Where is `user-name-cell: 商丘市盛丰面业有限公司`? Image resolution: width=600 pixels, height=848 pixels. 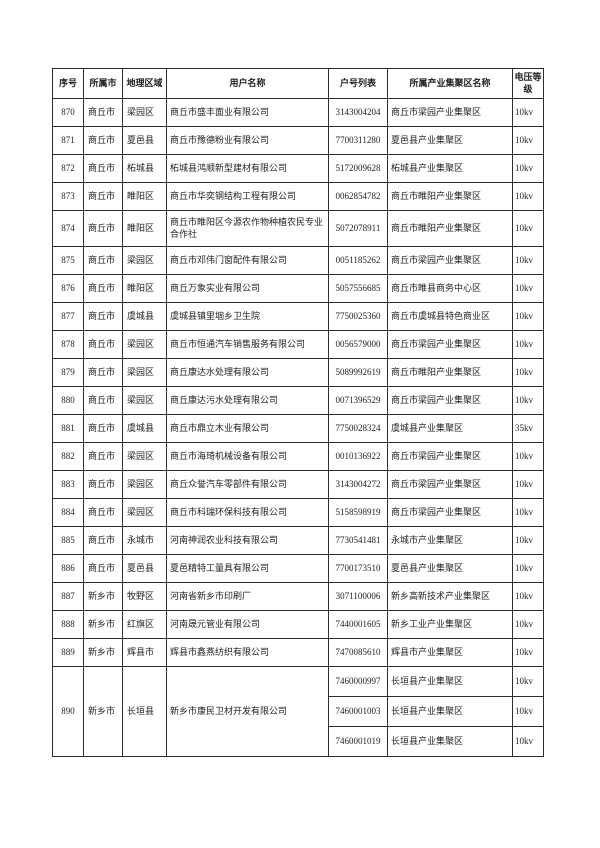 user-name-cell: 商丘市盛丰面业有限公司 is located at coordinates (247, 112).